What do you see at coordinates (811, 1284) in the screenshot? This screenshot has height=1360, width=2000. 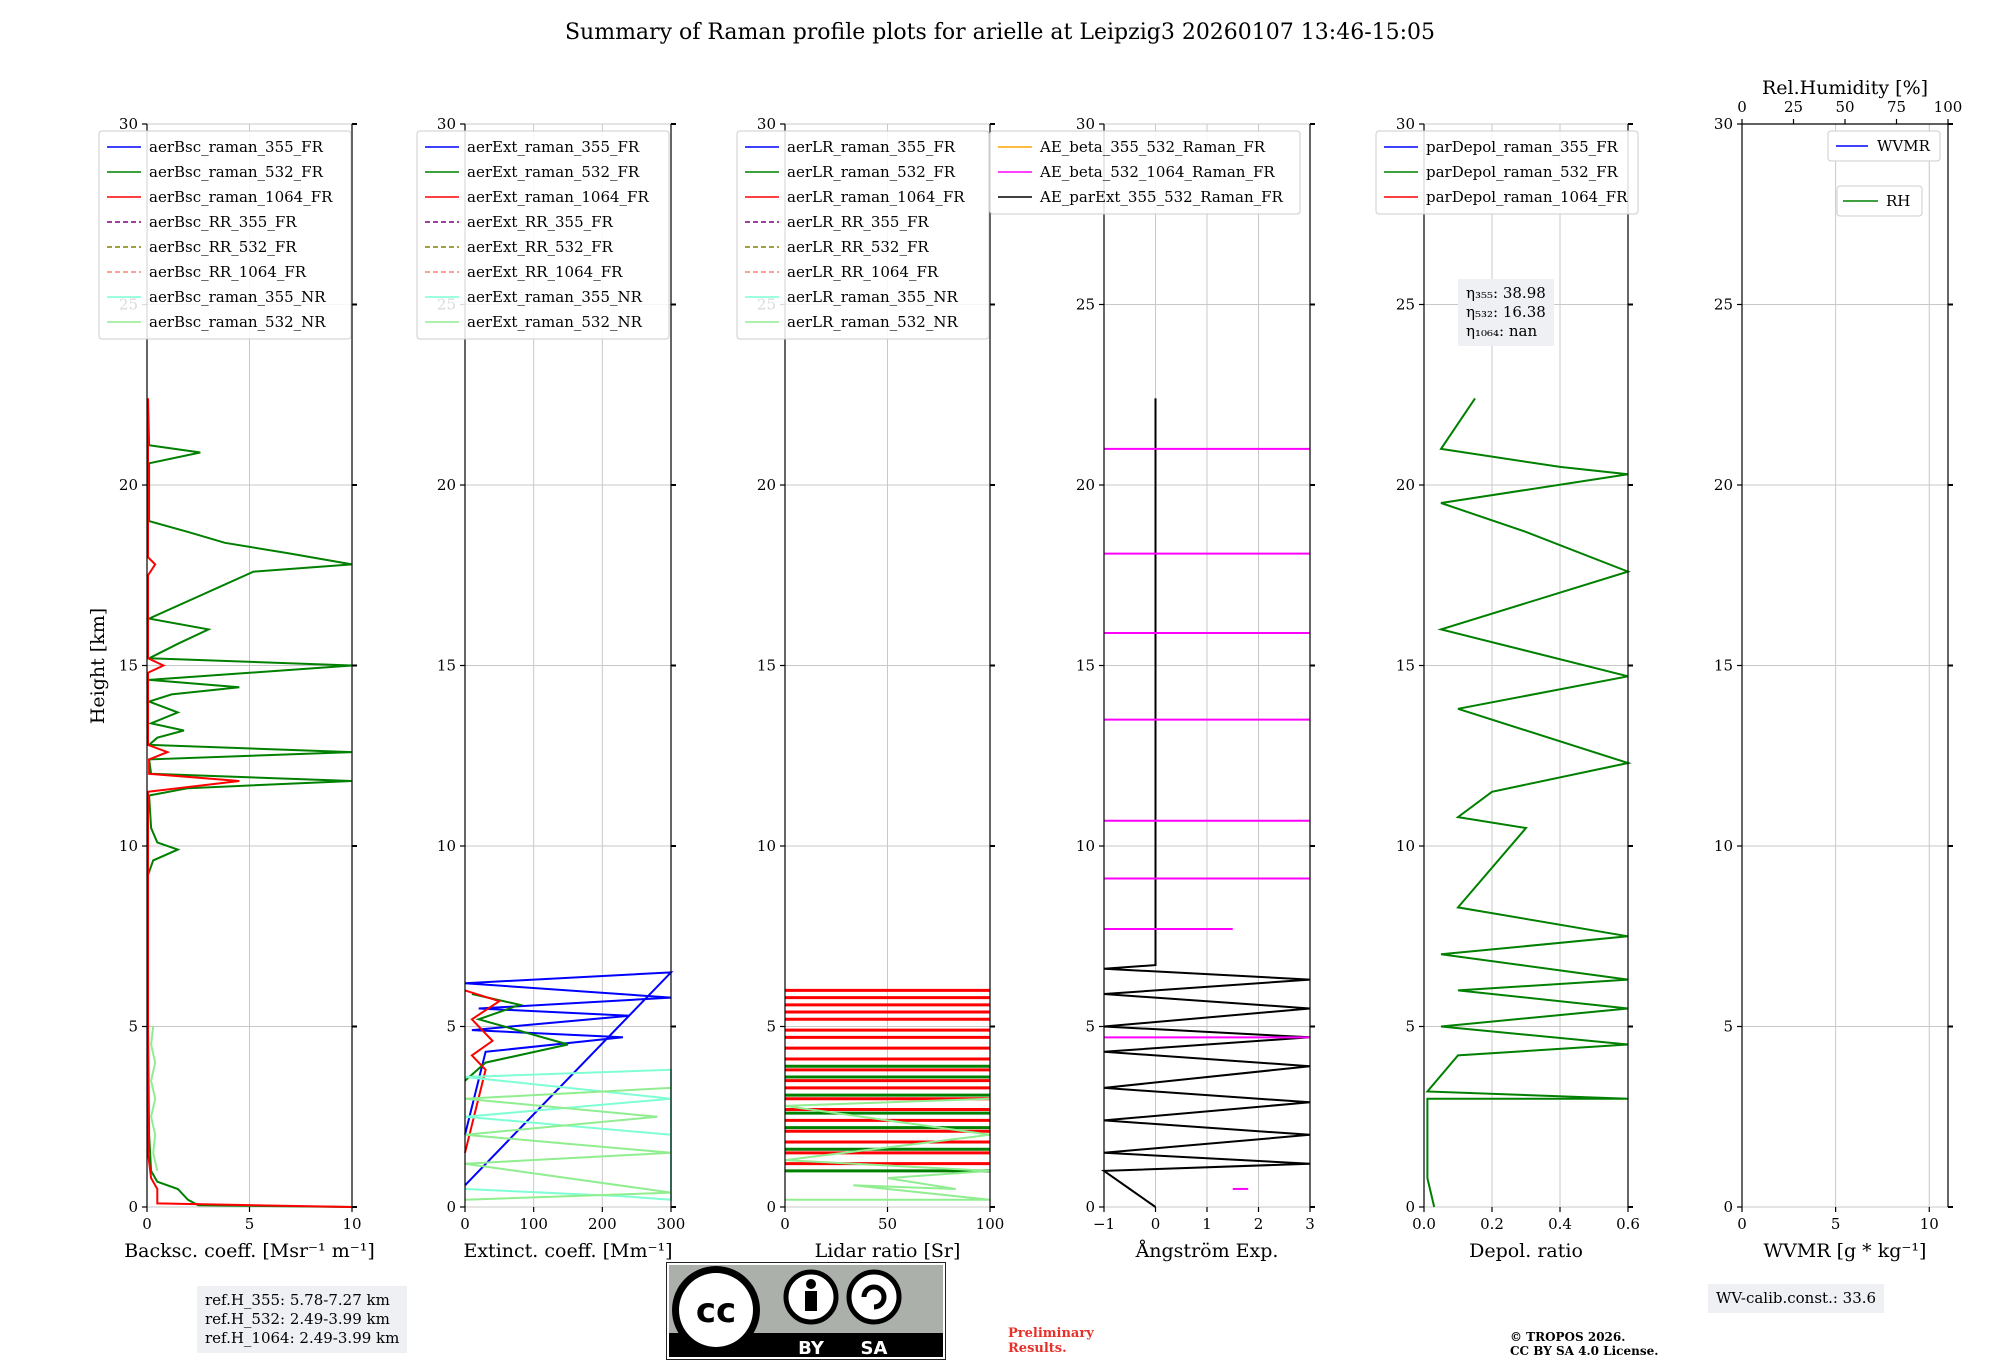 I see `person-icon` at bounding box center [811, 1284].